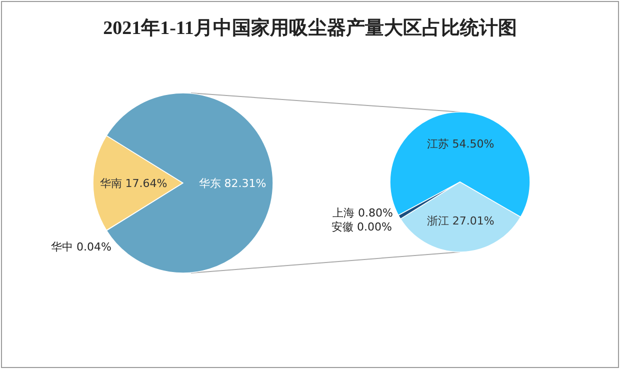  Describe the element at coordinates (81, 247) in the screenshot. I see `slice-label: 华中 0.04%` at that location.